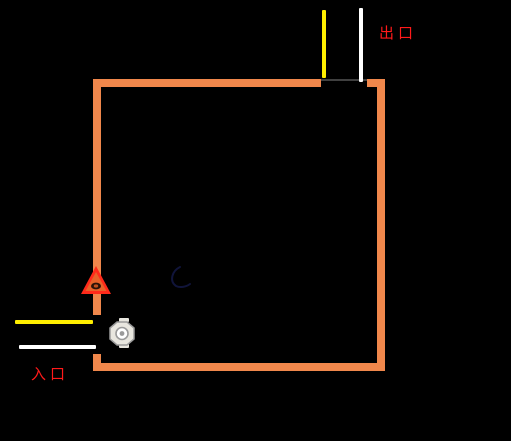  What do you see at coordinates (57, 347) in the screenshot?
I see `entrance-white-line` at bounding box center [57, 347].